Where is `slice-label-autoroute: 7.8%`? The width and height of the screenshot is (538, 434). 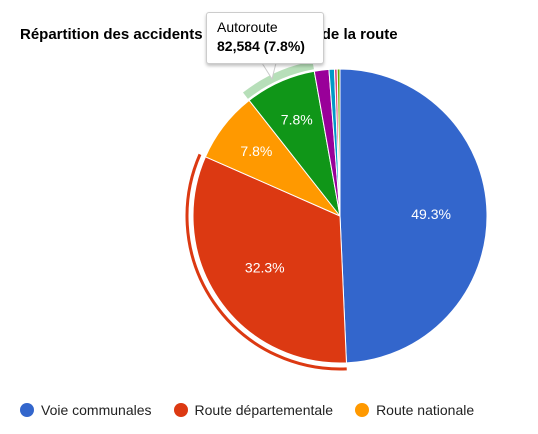
slice-label-autoroute: 7.8% is located at coordinates (297, 119).